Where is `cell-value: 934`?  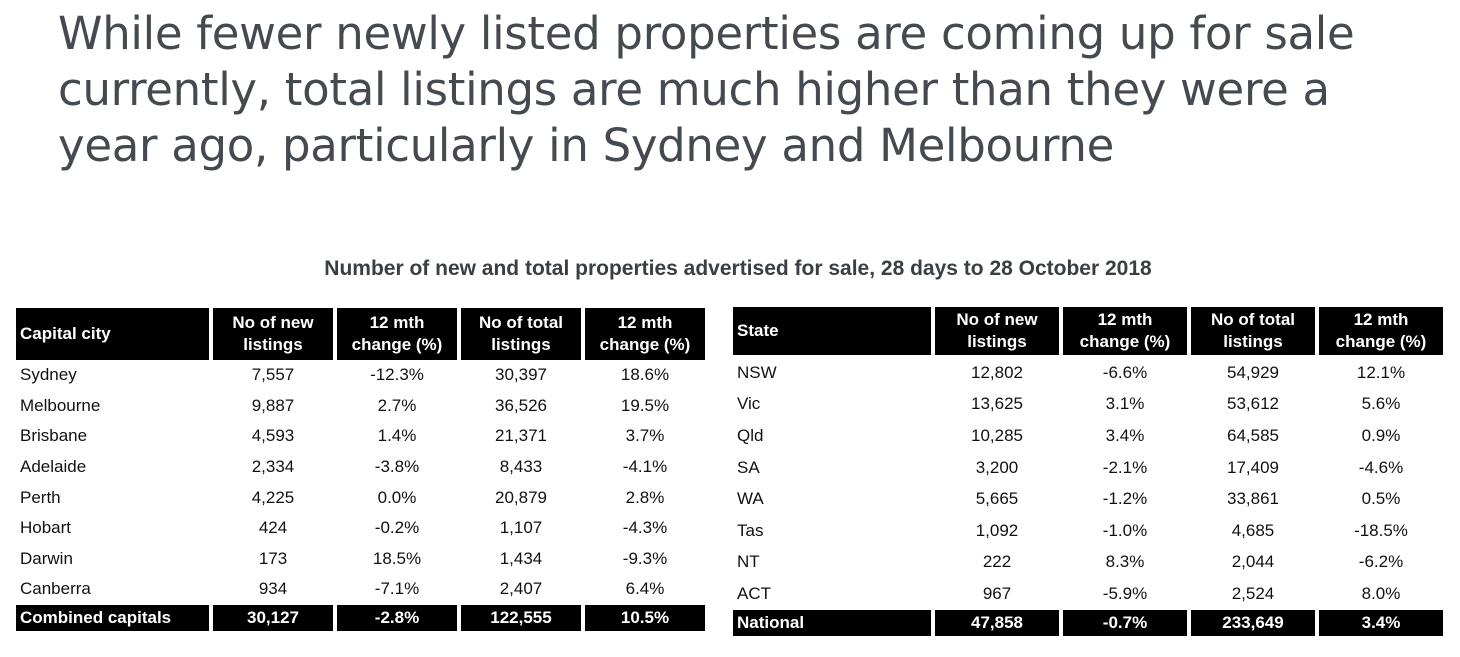
cell-value: 934 is located at coordinates (273, 589).